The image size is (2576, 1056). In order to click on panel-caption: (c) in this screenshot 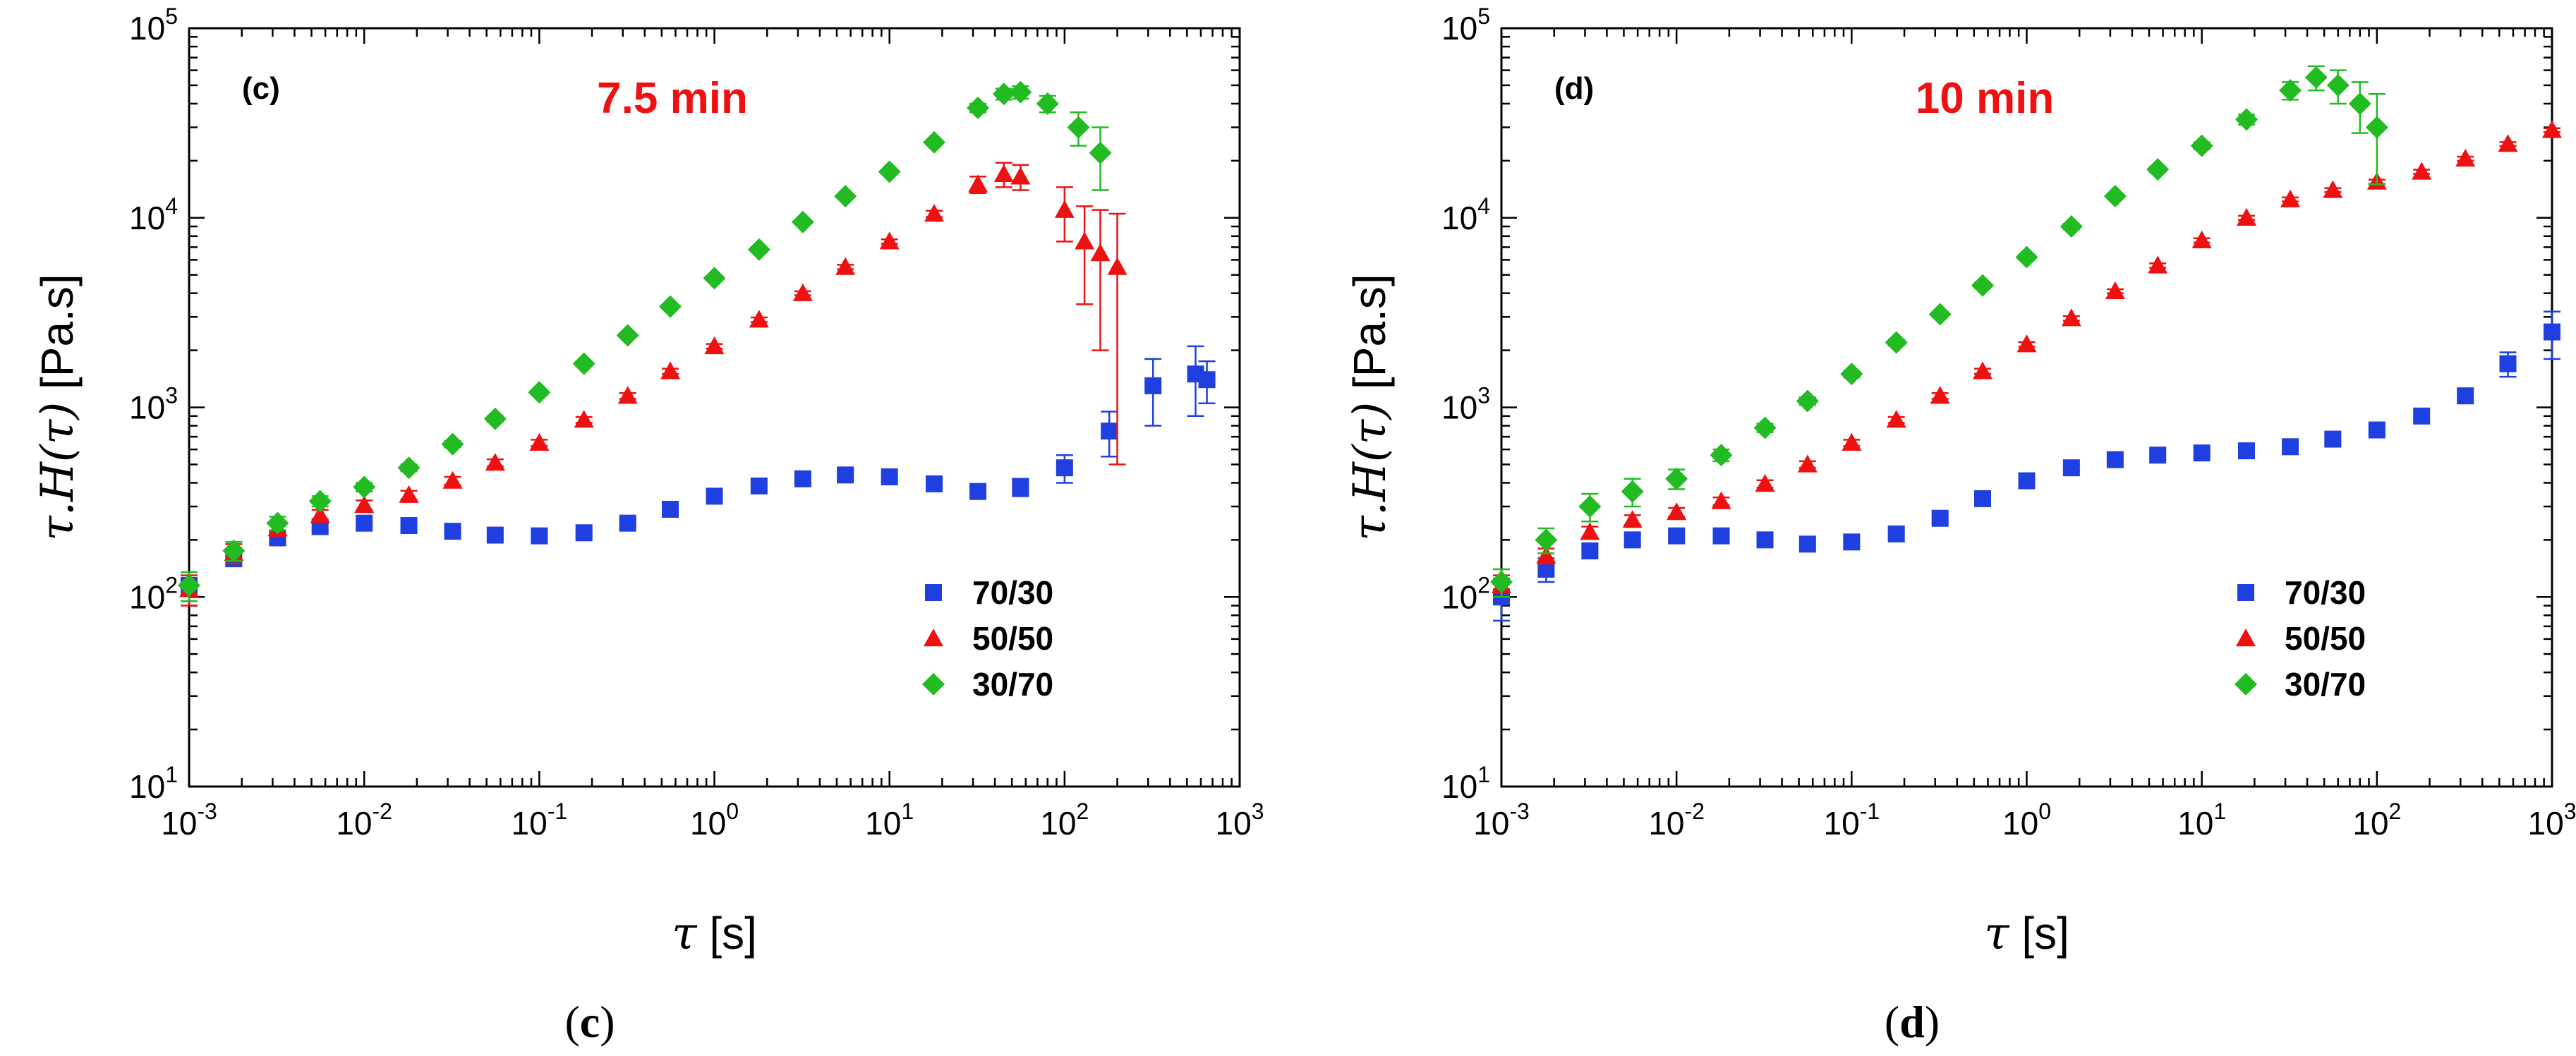, I will do `click(590, 1022)`.